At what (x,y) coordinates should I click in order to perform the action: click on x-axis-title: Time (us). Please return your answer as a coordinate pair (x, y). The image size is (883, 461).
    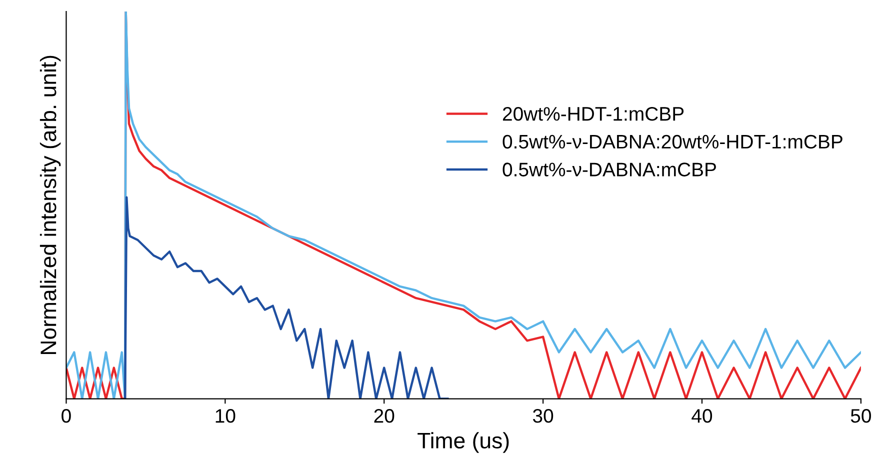
    Looking at the image, I should click on (463, 442).